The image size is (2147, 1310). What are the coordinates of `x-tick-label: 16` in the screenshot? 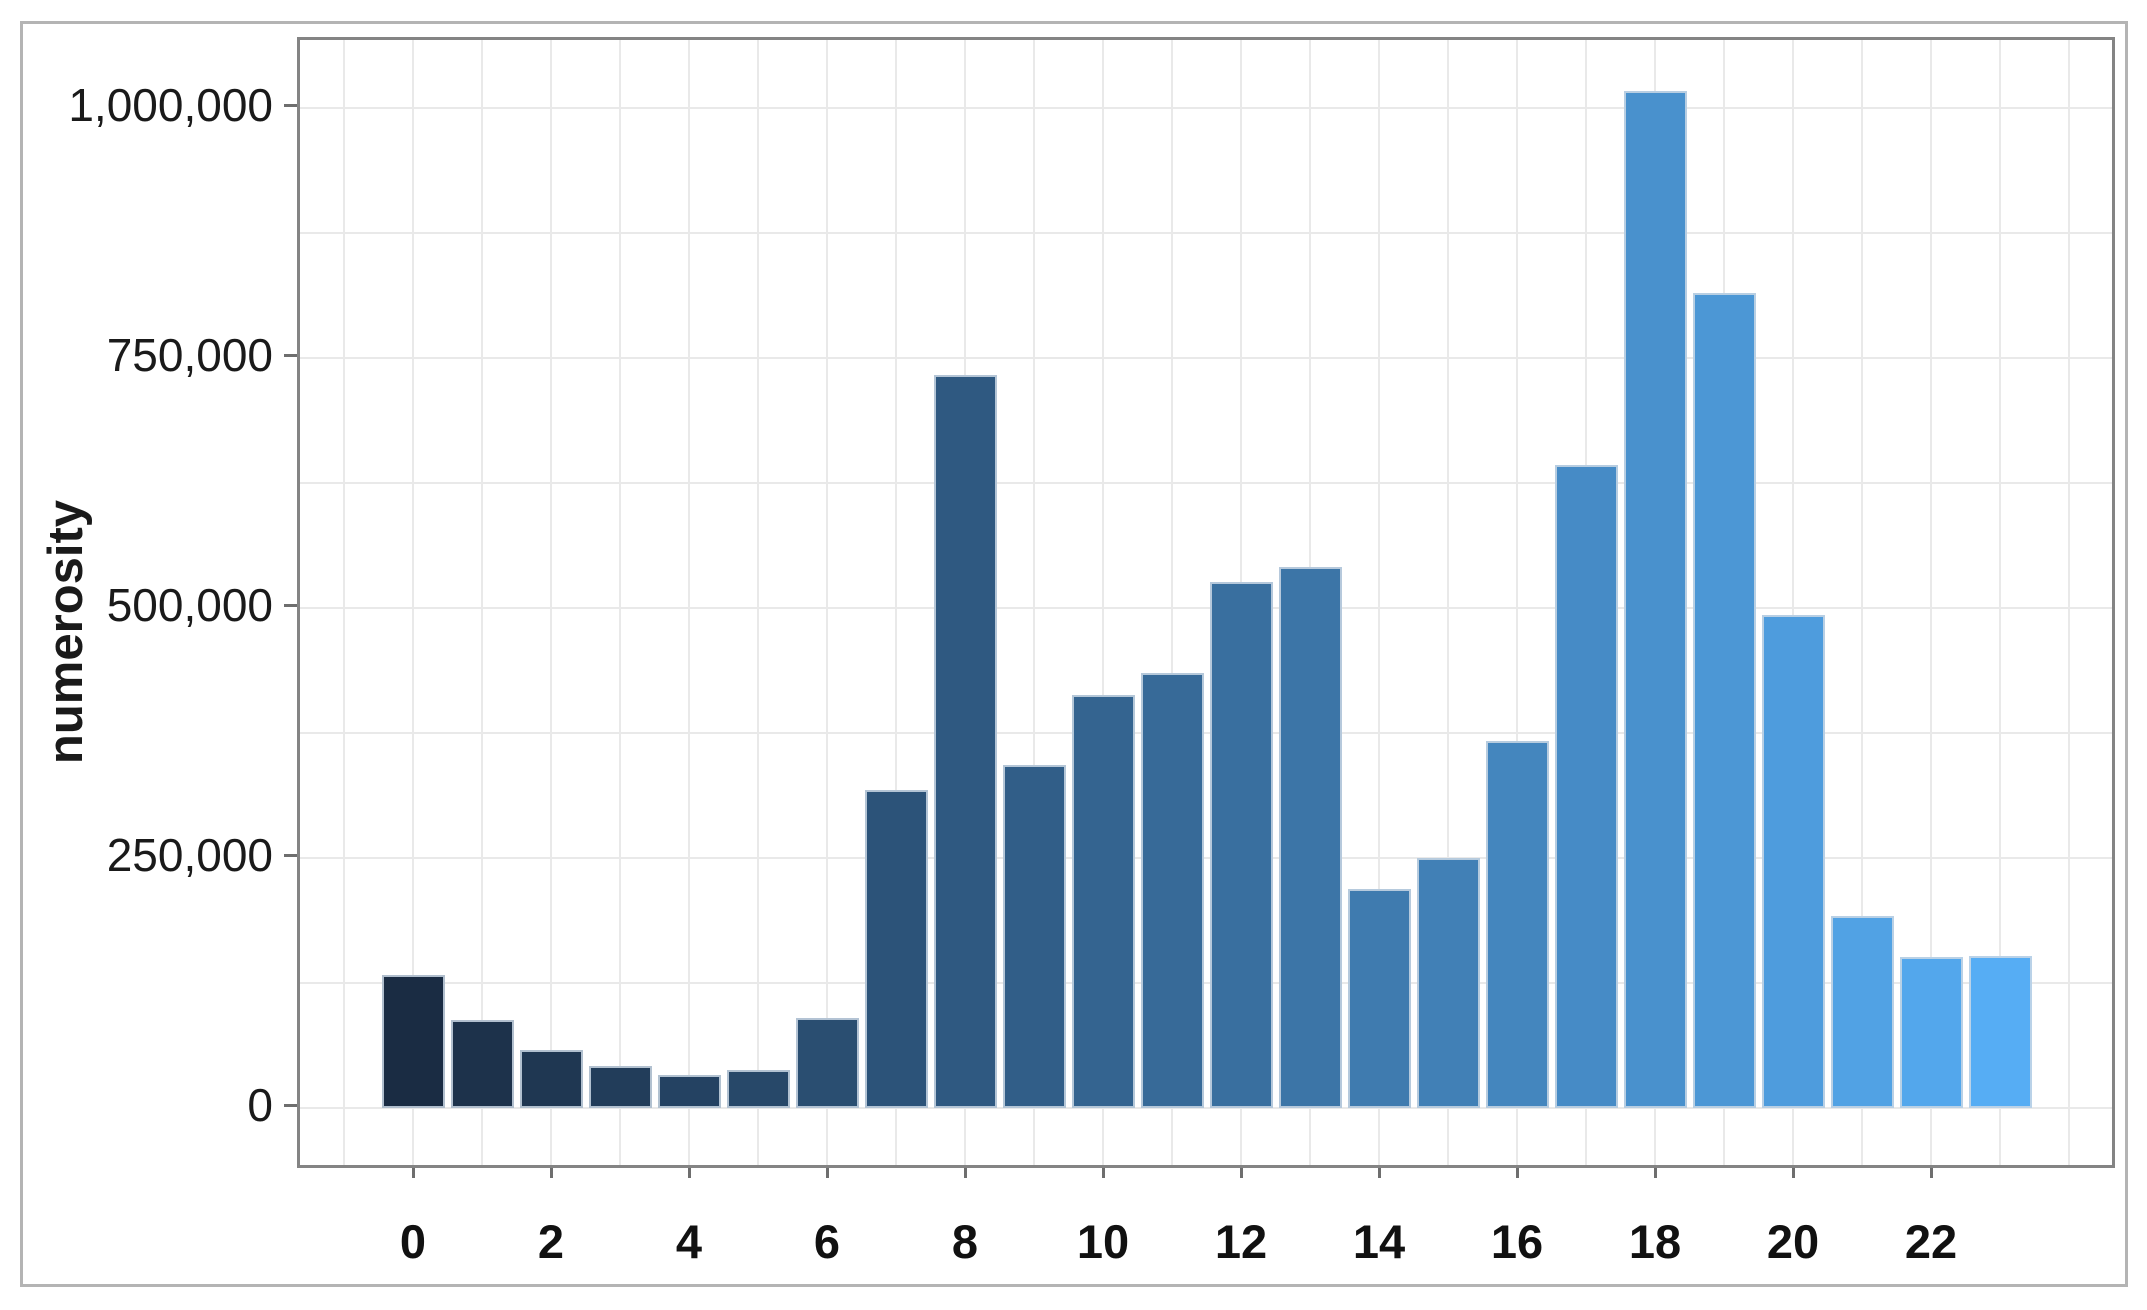 It's located at (1517, 1241).